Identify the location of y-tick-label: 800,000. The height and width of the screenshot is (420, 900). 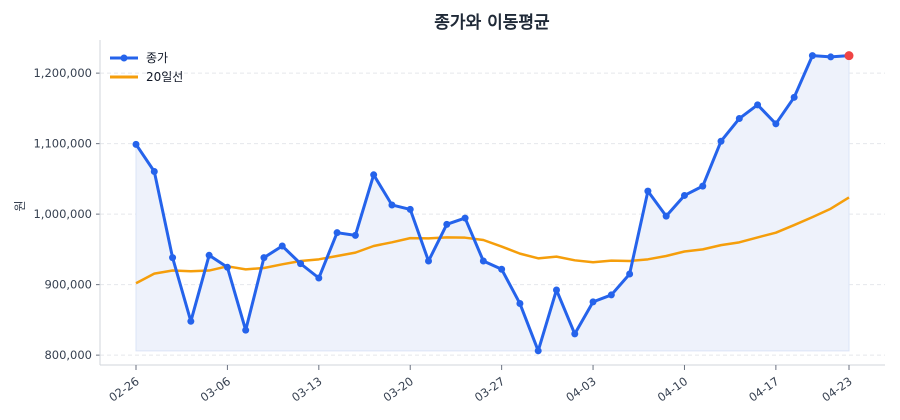
(68, 355).